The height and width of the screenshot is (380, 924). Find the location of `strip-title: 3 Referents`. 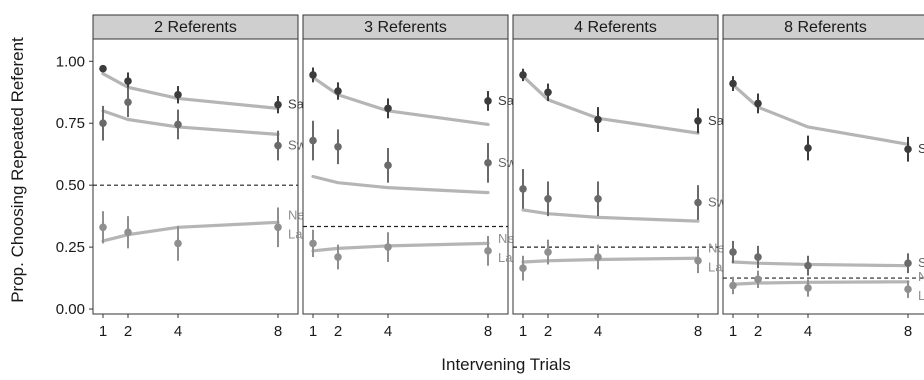

strip-title: 3 Referents is located at coordinates (405, 27).